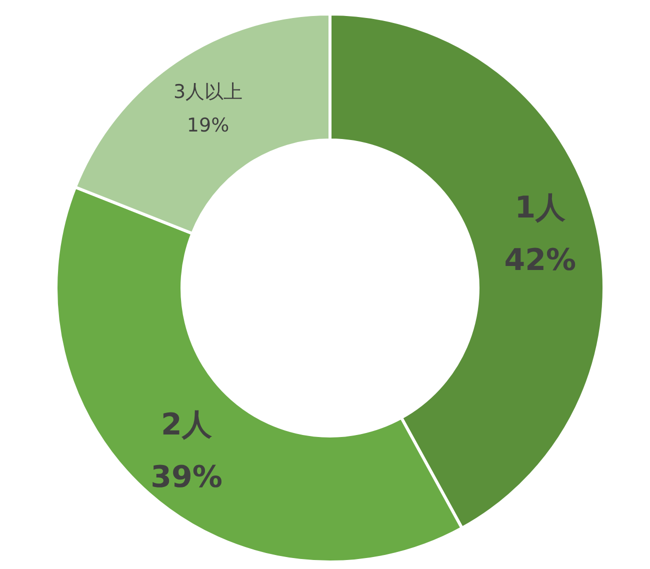  What do you see at coordinates (208, 125) in the screenshot?
I see `data-label: 19%` at bounding box center [208, 125].